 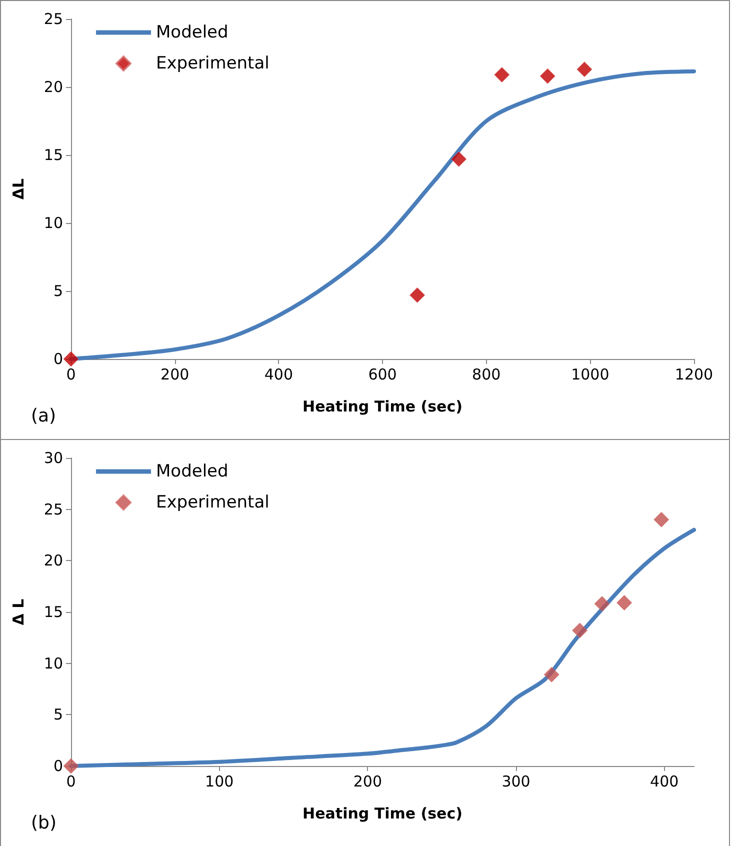 I want to click on x-tick-label: 1200, so click(x=694, y=375).